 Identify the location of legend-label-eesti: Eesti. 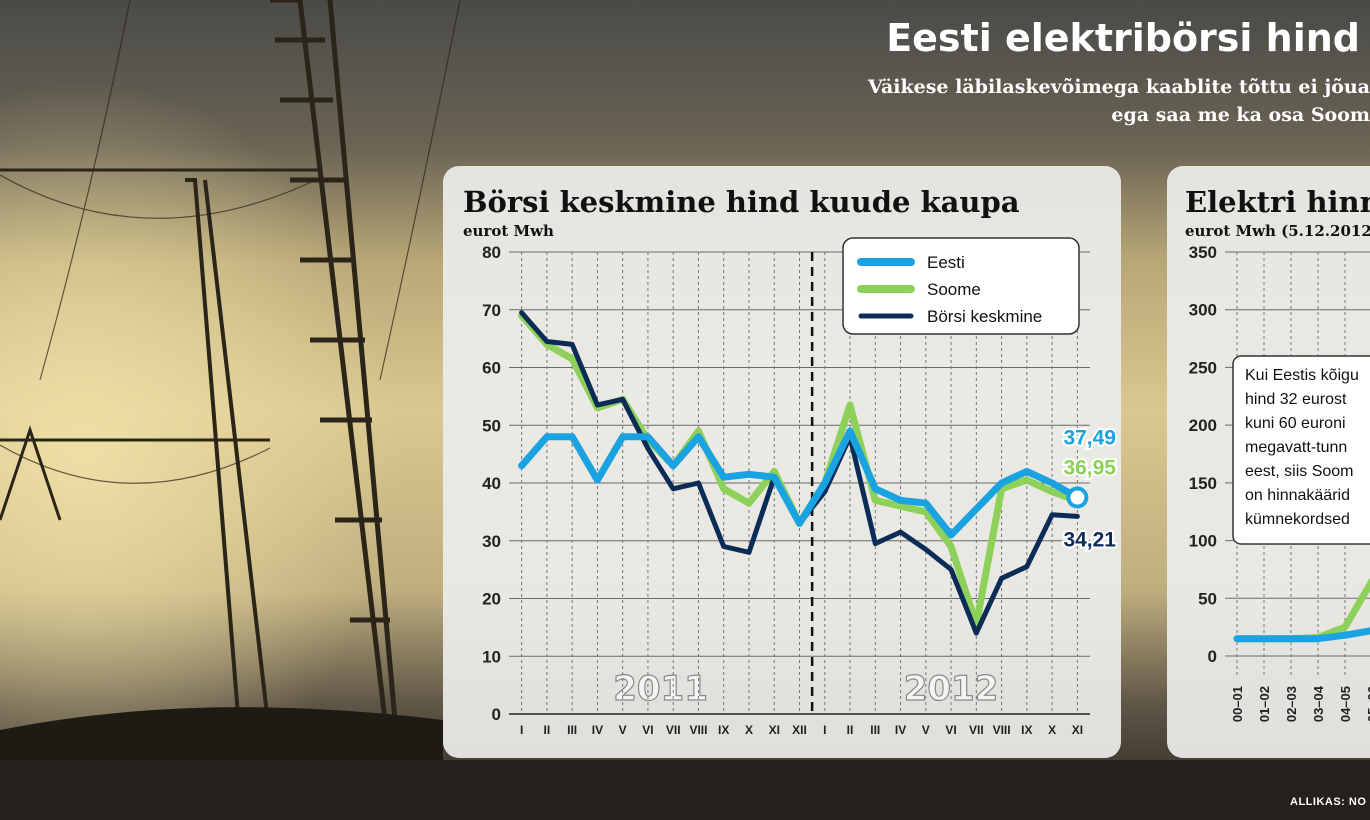
(946, 262).